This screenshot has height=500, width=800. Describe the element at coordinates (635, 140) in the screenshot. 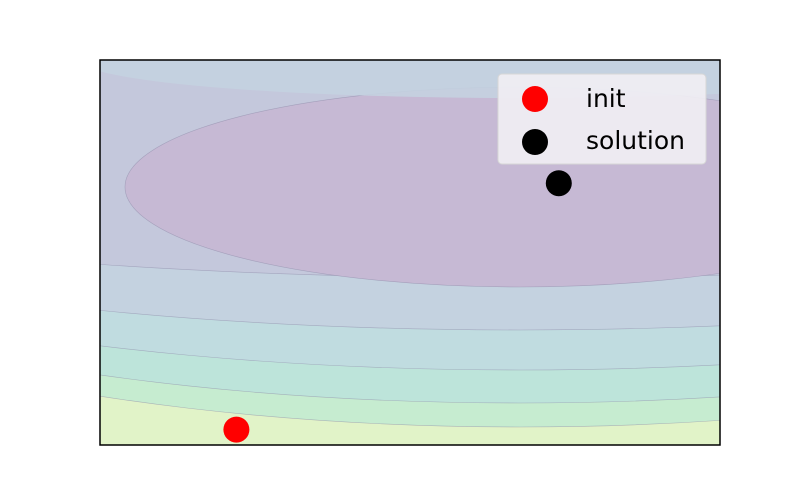

I see `legend-label-solution: solution` at that location.